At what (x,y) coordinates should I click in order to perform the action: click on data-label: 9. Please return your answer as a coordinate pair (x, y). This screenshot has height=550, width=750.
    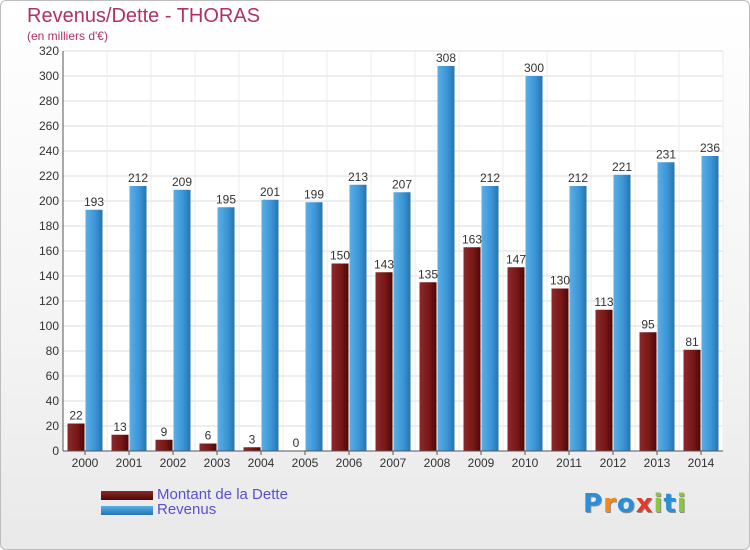
    Looking at the image, I should click on (164, 432).